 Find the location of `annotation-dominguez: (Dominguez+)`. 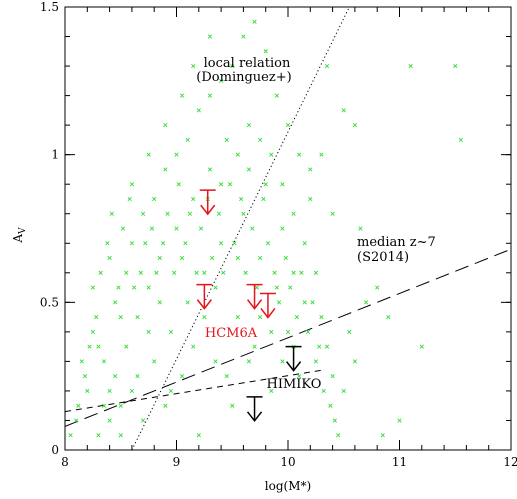

annotation-dominguez: (Dominguez+) is located at coordinates (243, 77).